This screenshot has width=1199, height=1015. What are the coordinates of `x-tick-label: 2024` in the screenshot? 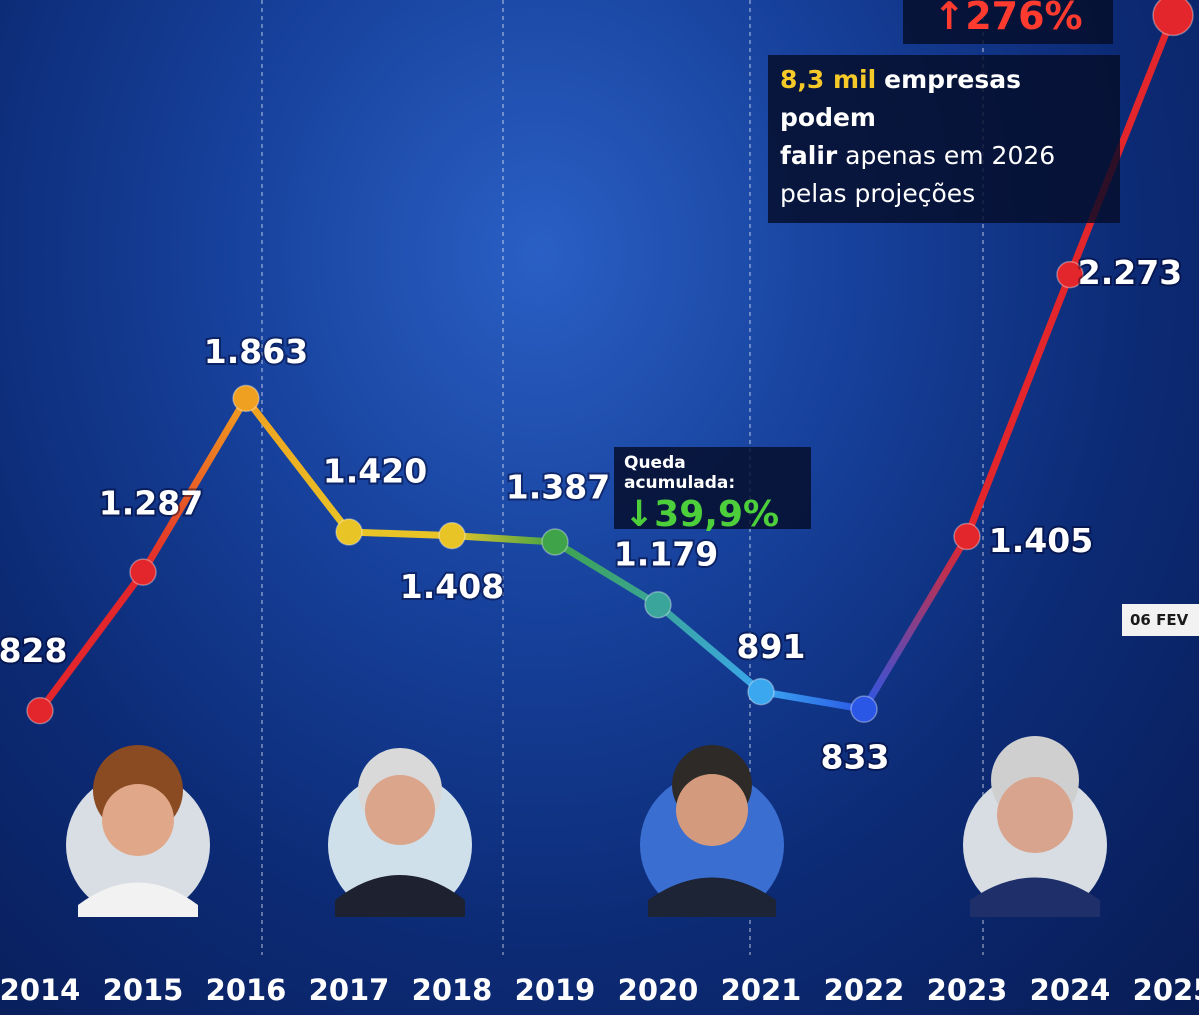 It's located at (1070, 990).